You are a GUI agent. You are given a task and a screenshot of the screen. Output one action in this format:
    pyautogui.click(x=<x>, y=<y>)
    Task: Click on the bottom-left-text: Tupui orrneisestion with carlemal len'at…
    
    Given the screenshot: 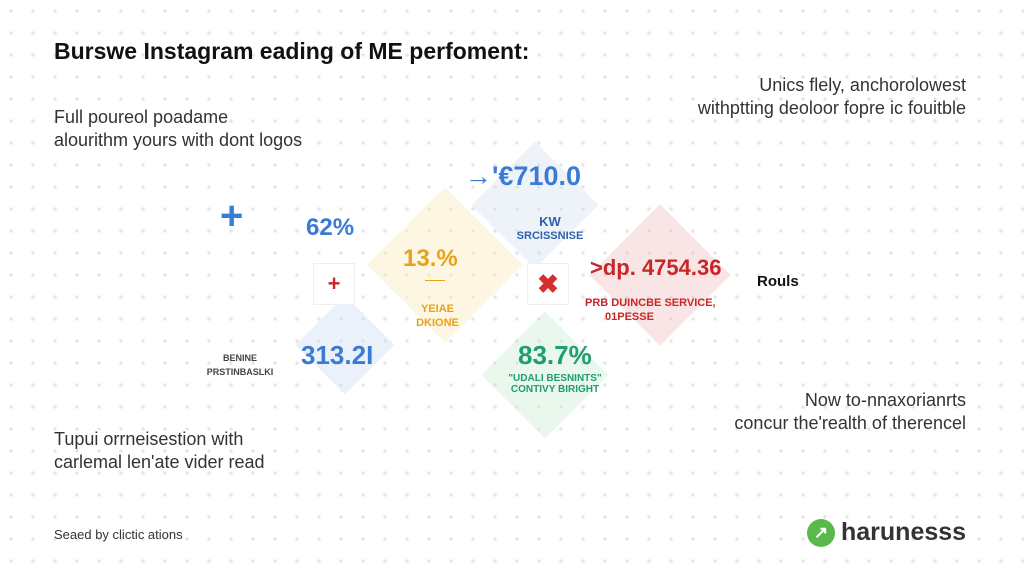 What is the action you would take?
    pyautogui.click(x=159, y=451)
    